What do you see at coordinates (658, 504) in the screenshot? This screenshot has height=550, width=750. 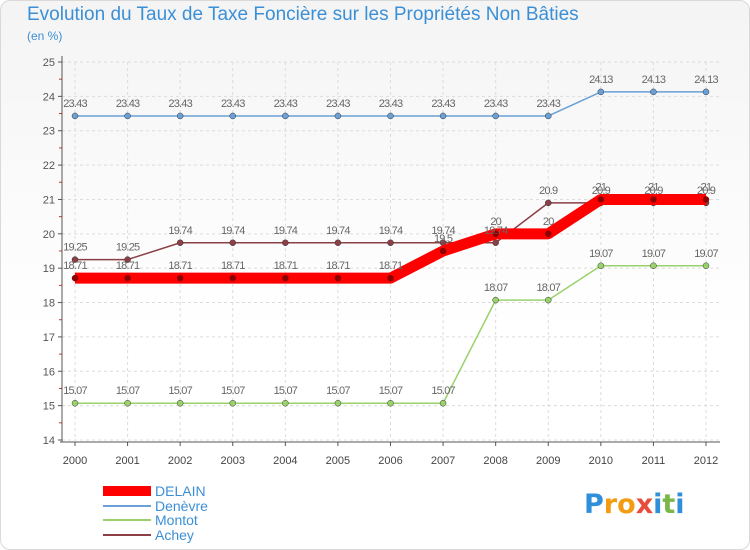 I see `logo-letter: i` at bounding box center [658, 504].